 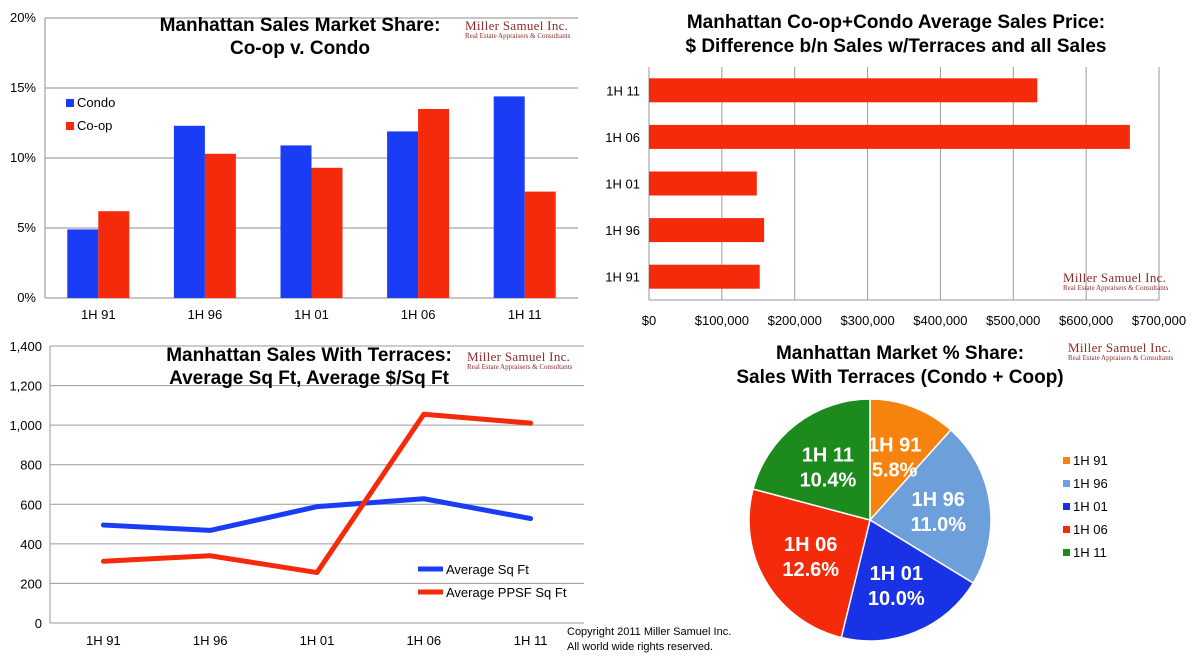 I want to click on slice-value-1h-91: 5.8%, so click(x=895, y=471).